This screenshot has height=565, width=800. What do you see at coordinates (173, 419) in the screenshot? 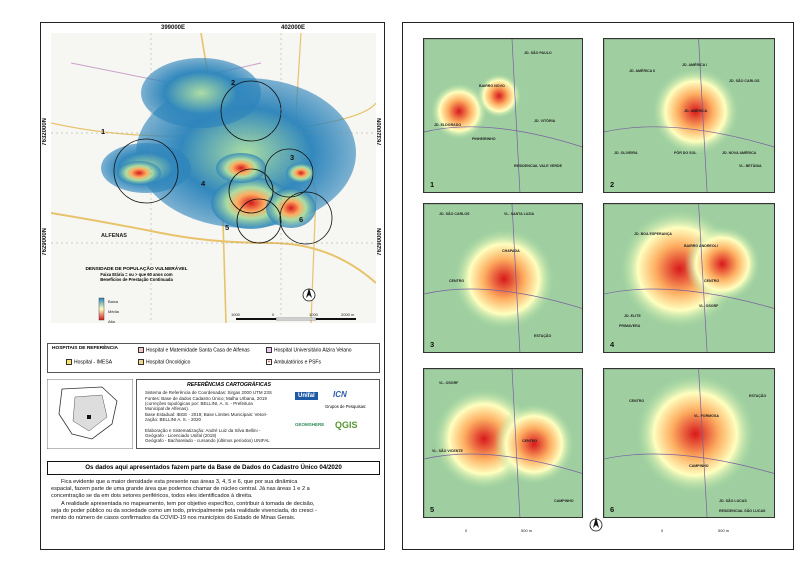
I see `ref-line-6: zação: BELLINI A. S. - 2020` at bounding box center [173, 419].